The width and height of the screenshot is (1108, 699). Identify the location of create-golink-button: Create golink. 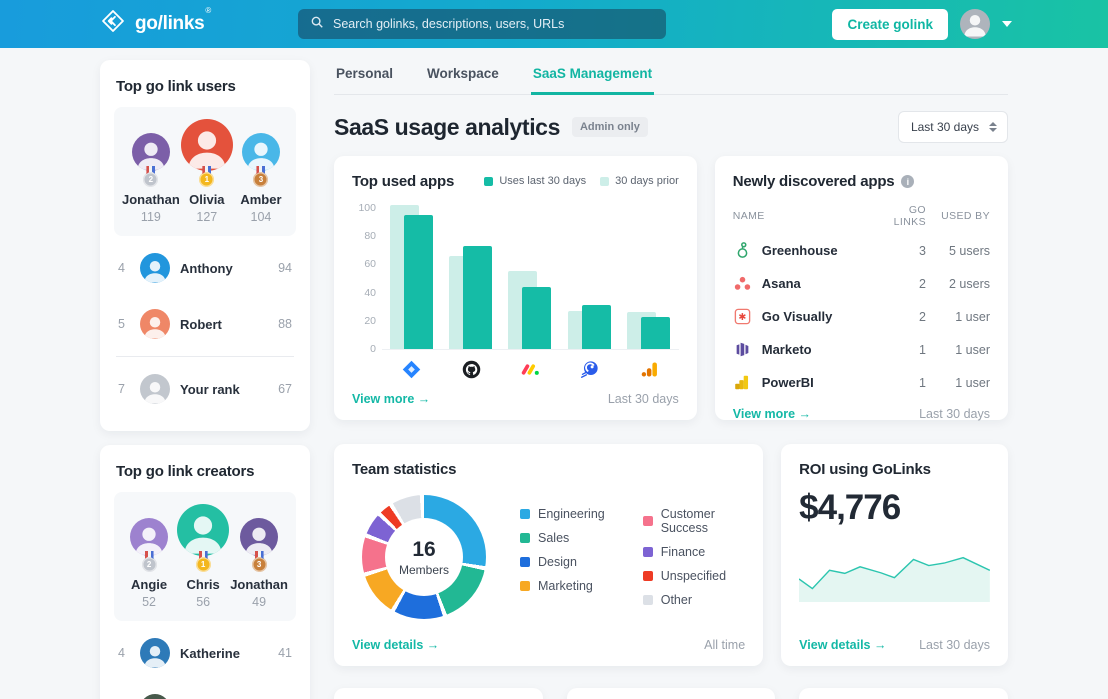
(890, 24).